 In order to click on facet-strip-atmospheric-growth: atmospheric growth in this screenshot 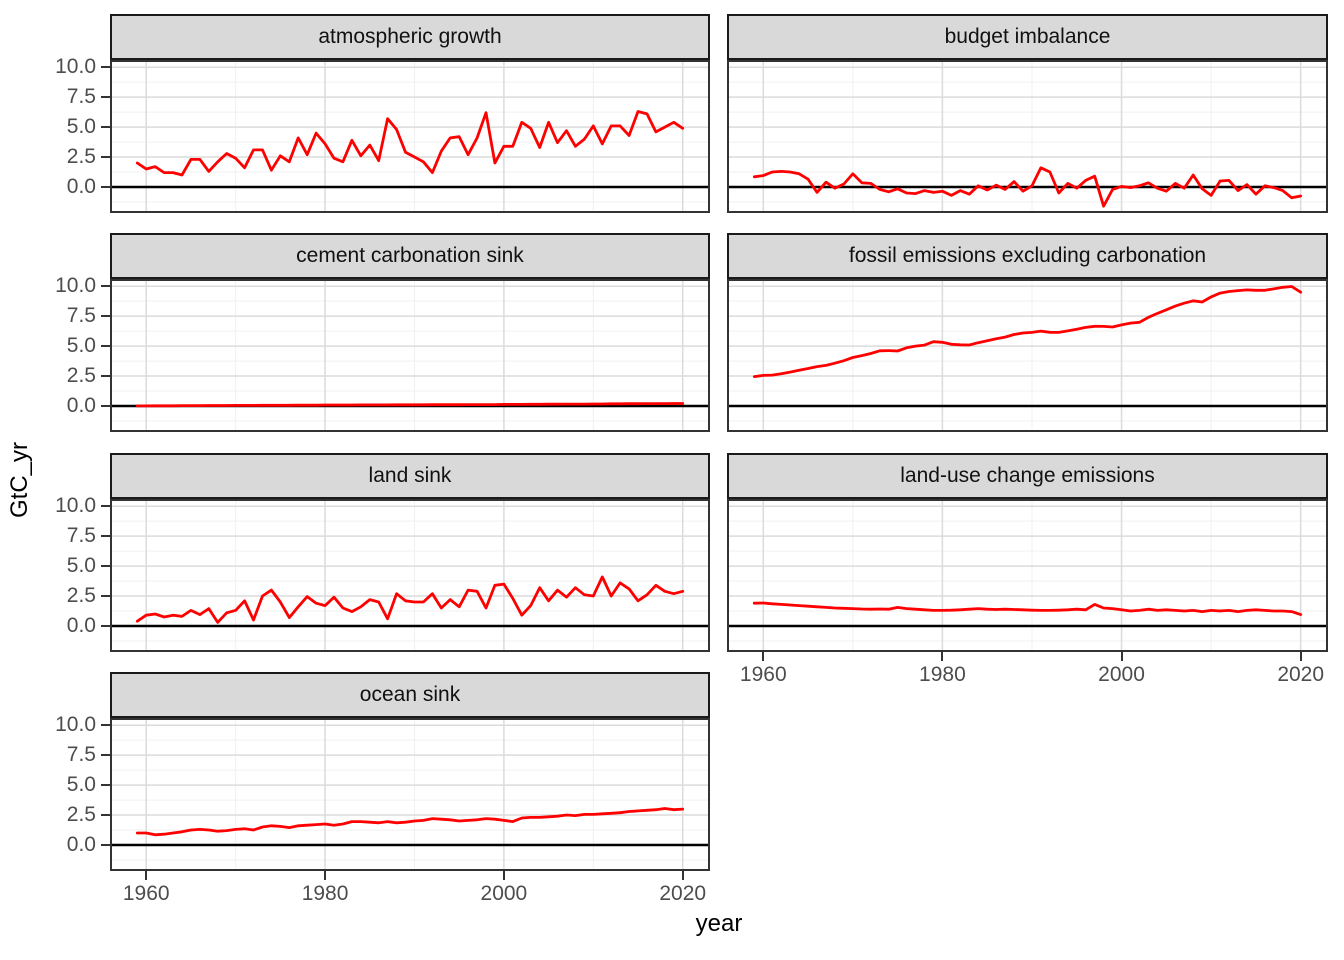, I will do `click(410, 37)`.